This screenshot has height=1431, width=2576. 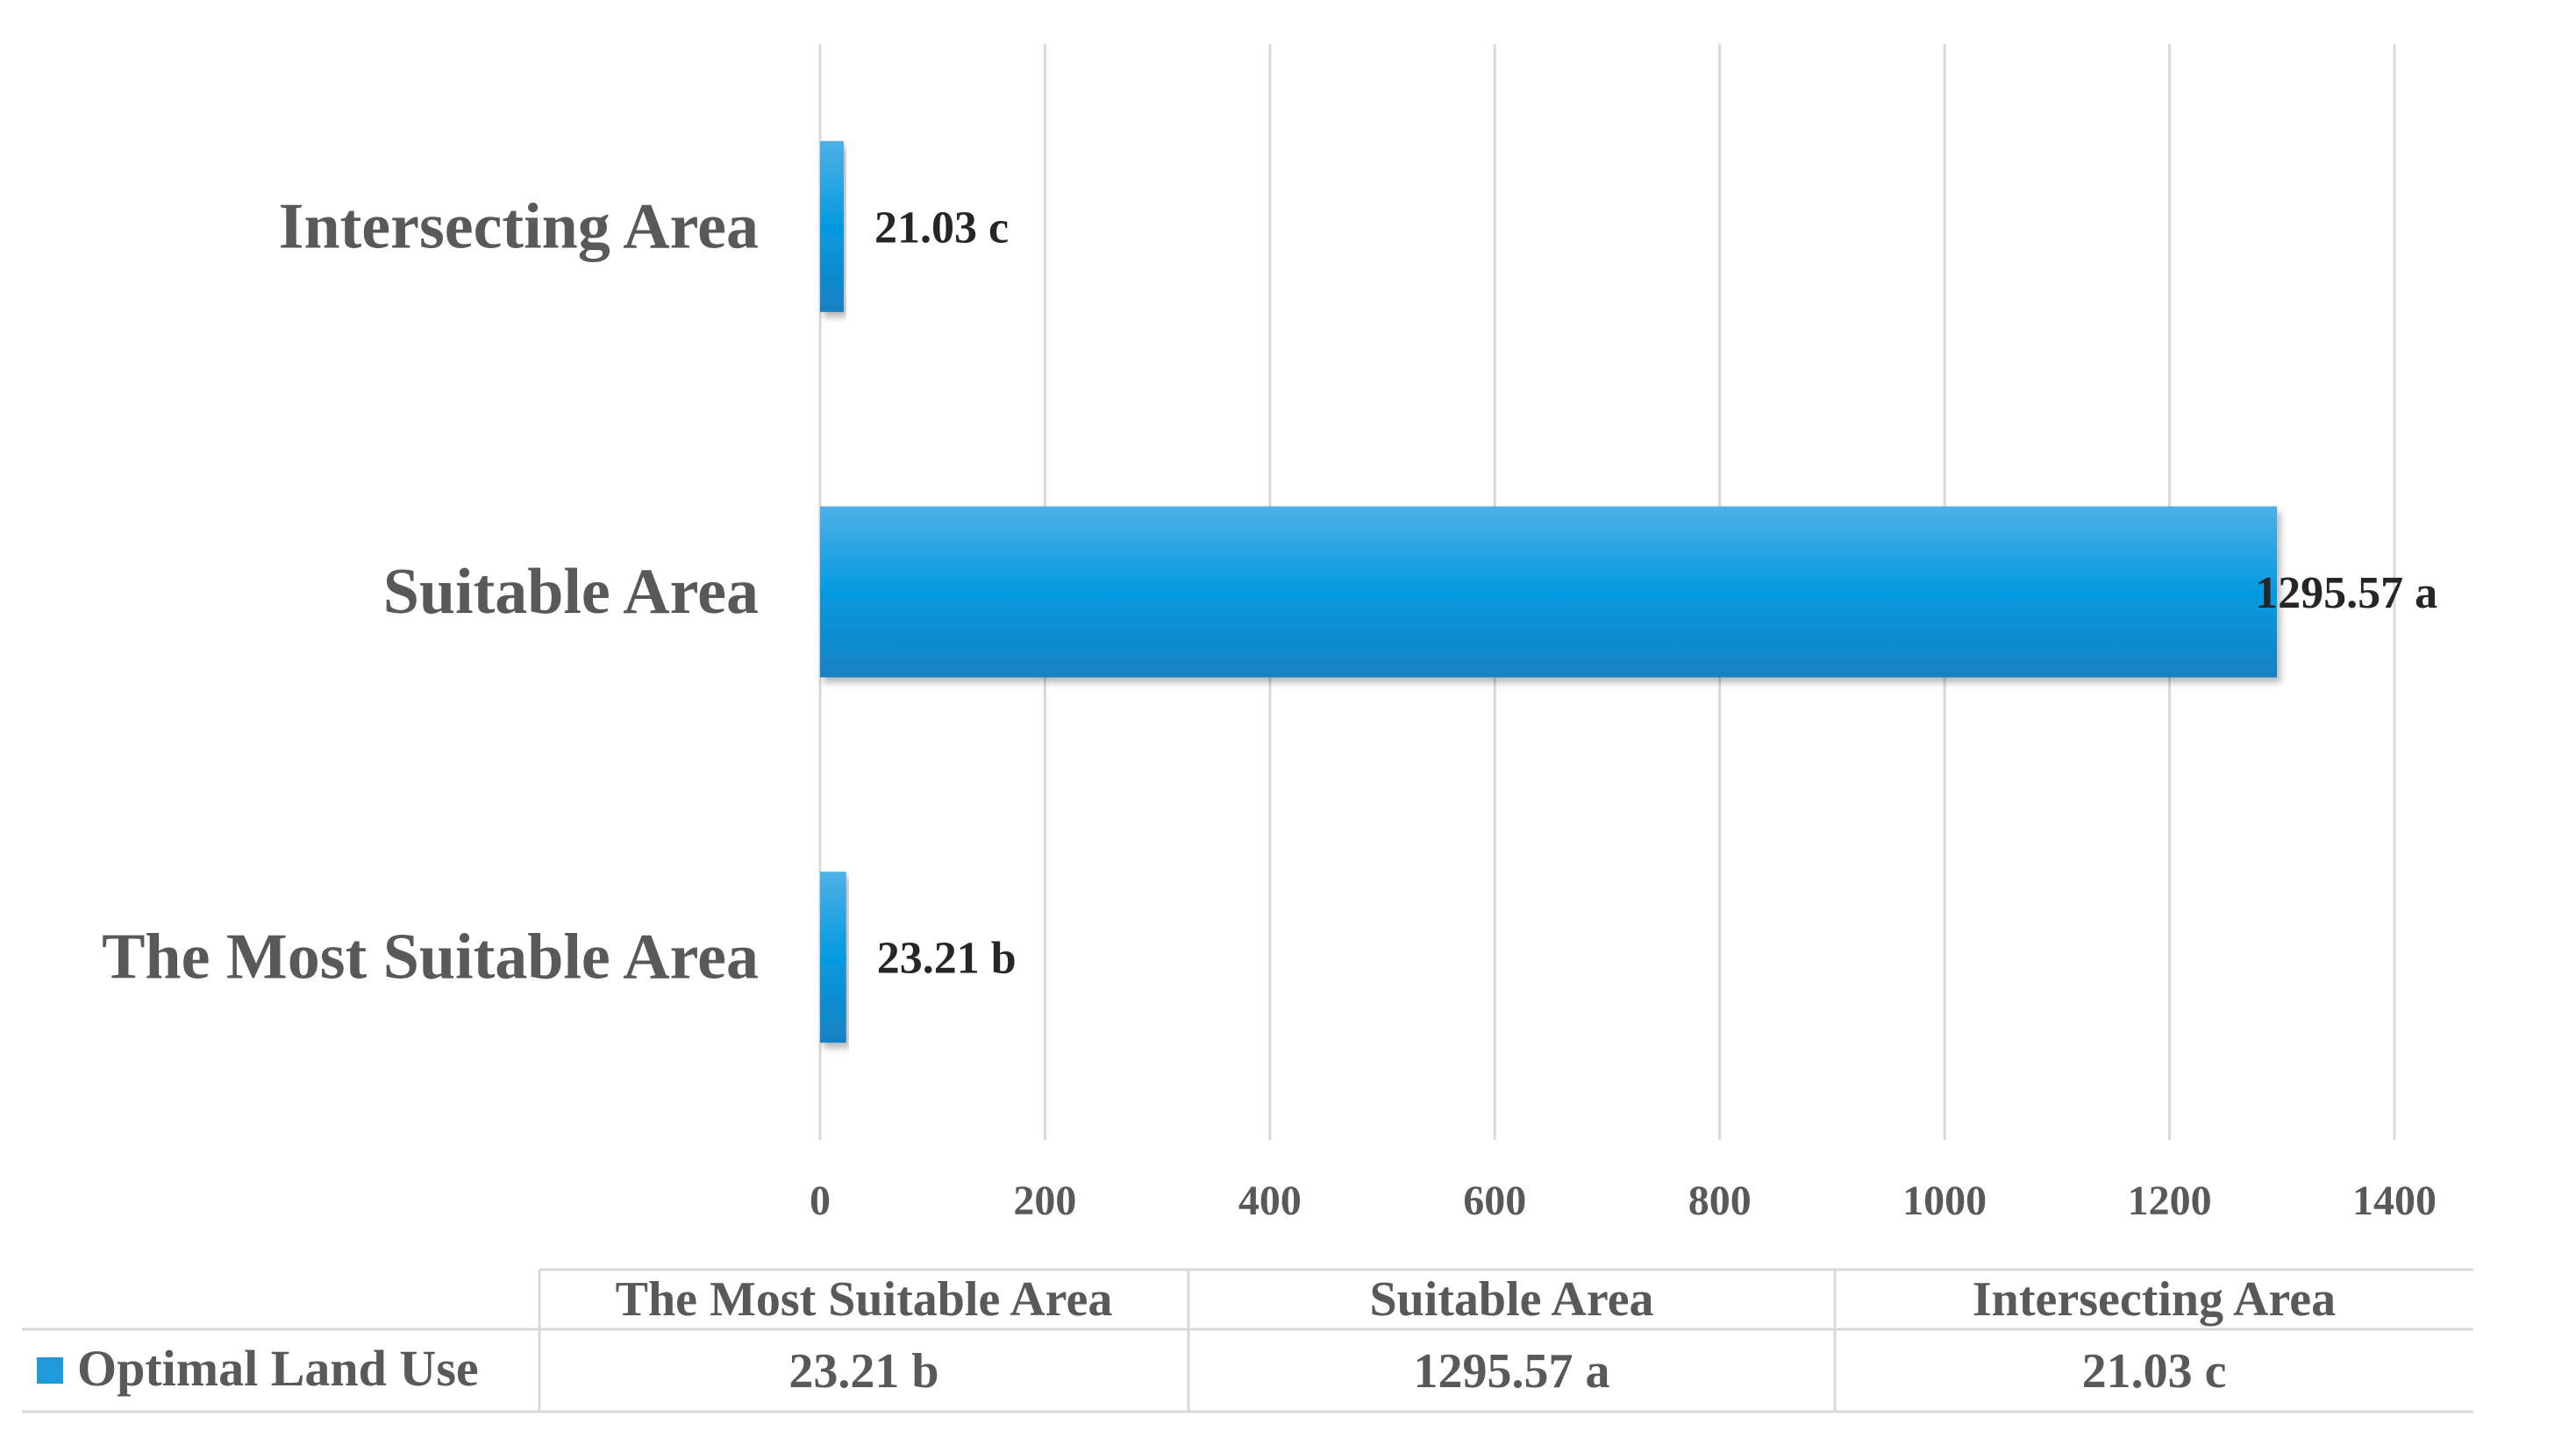 What do you see at coordinates (2395, 1201) in the screenshot?
I see `x-tick-label: 1400` at bounding box center [2395, 1201].